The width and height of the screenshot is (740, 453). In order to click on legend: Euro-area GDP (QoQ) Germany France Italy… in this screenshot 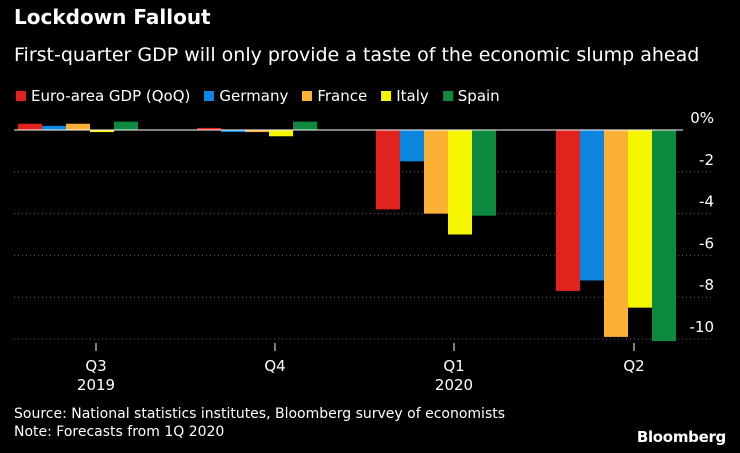, I will do `click(265, 96)`.